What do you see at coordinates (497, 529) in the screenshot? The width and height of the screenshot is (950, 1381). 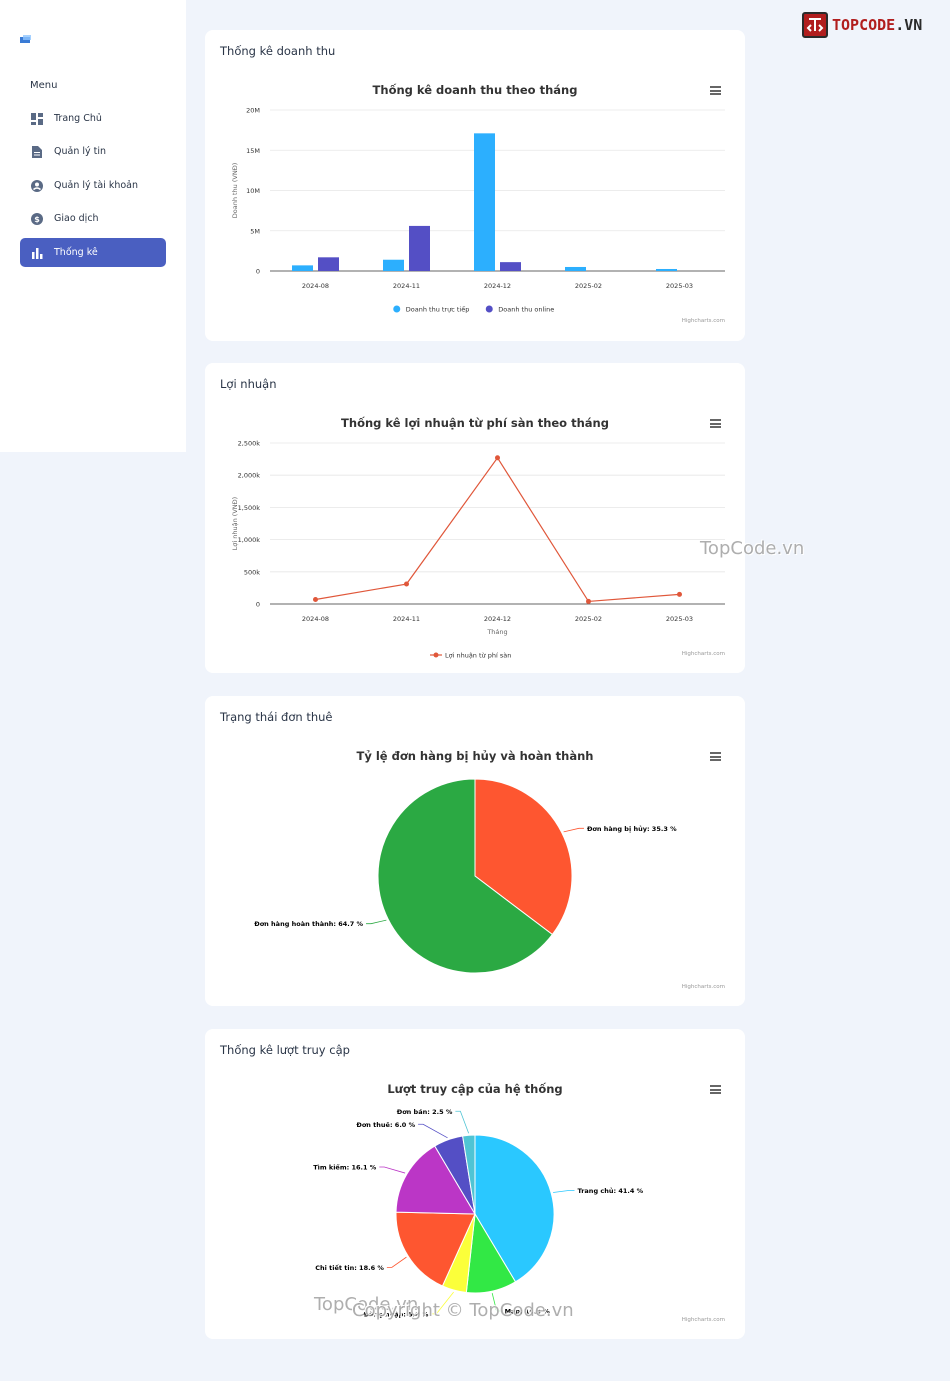 I see `series-line` at bounding box center [497, 529].